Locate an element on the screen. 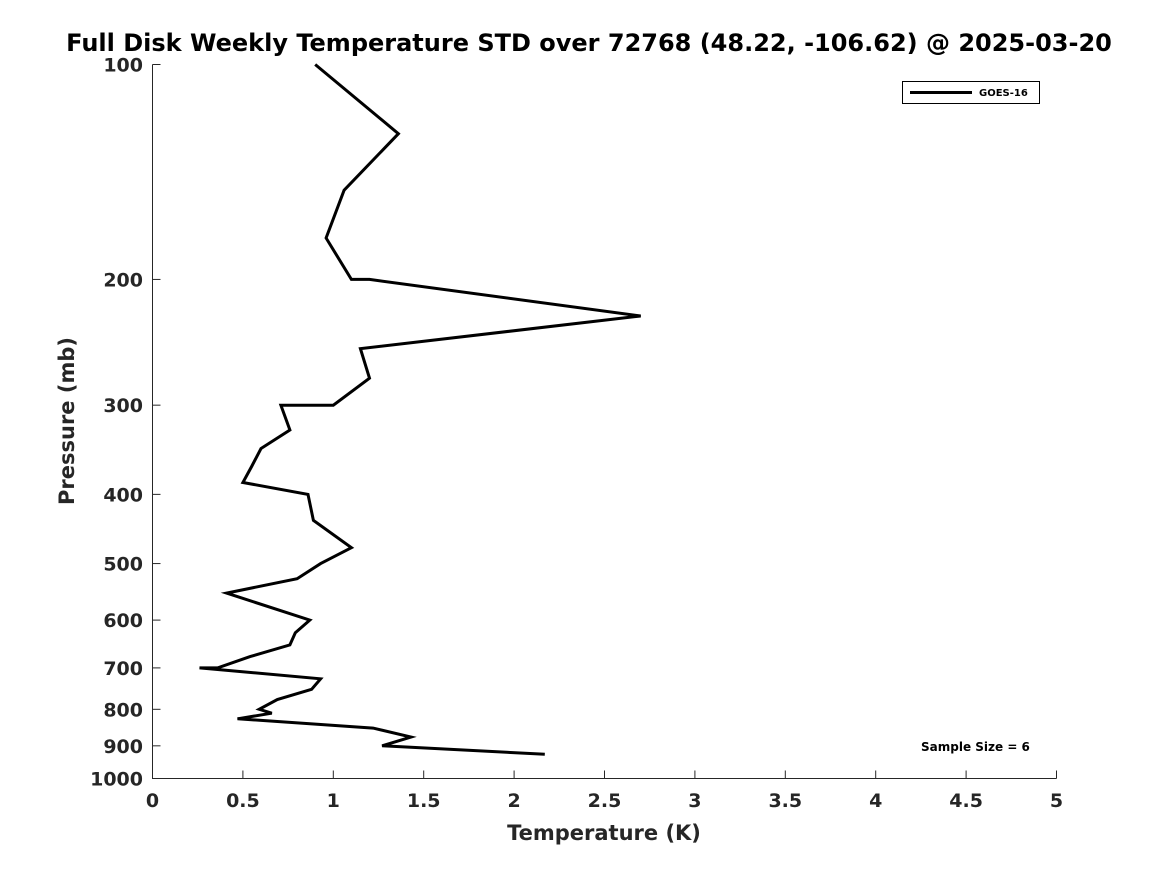 Image resolution: width=1167 pixels, height=875 pixels. y-tick-label: 800 is located at coordinates (123, 710).